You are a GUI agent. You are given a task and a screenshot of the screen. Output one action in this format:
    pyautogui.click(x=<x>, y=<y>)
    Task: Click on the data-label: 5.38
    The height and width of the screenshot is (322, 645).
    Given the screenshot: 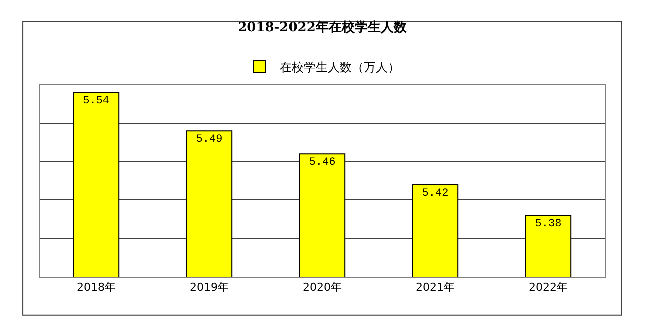 What is the action you would take?
    pyautogui.click(x=548, y=224)
    